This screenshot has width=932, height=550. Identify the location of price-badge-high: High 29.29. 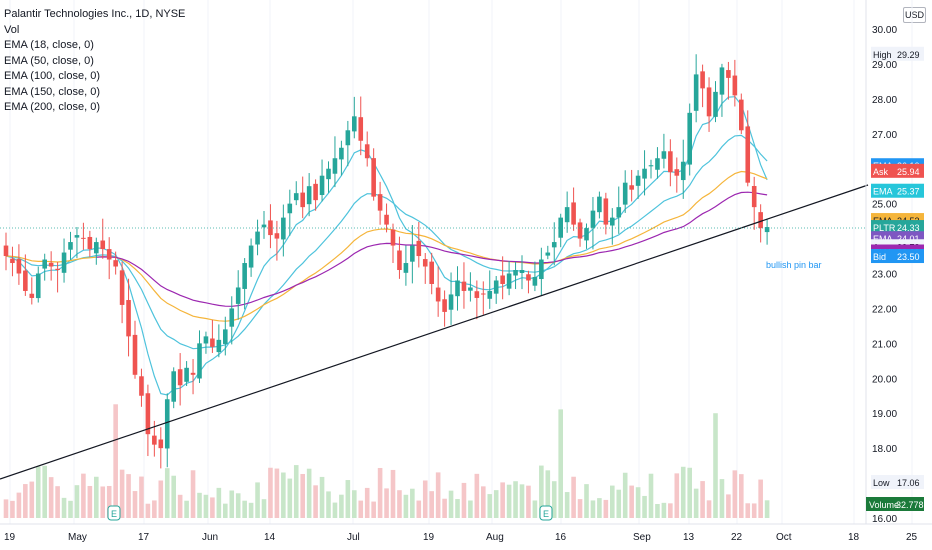
(897, 53).